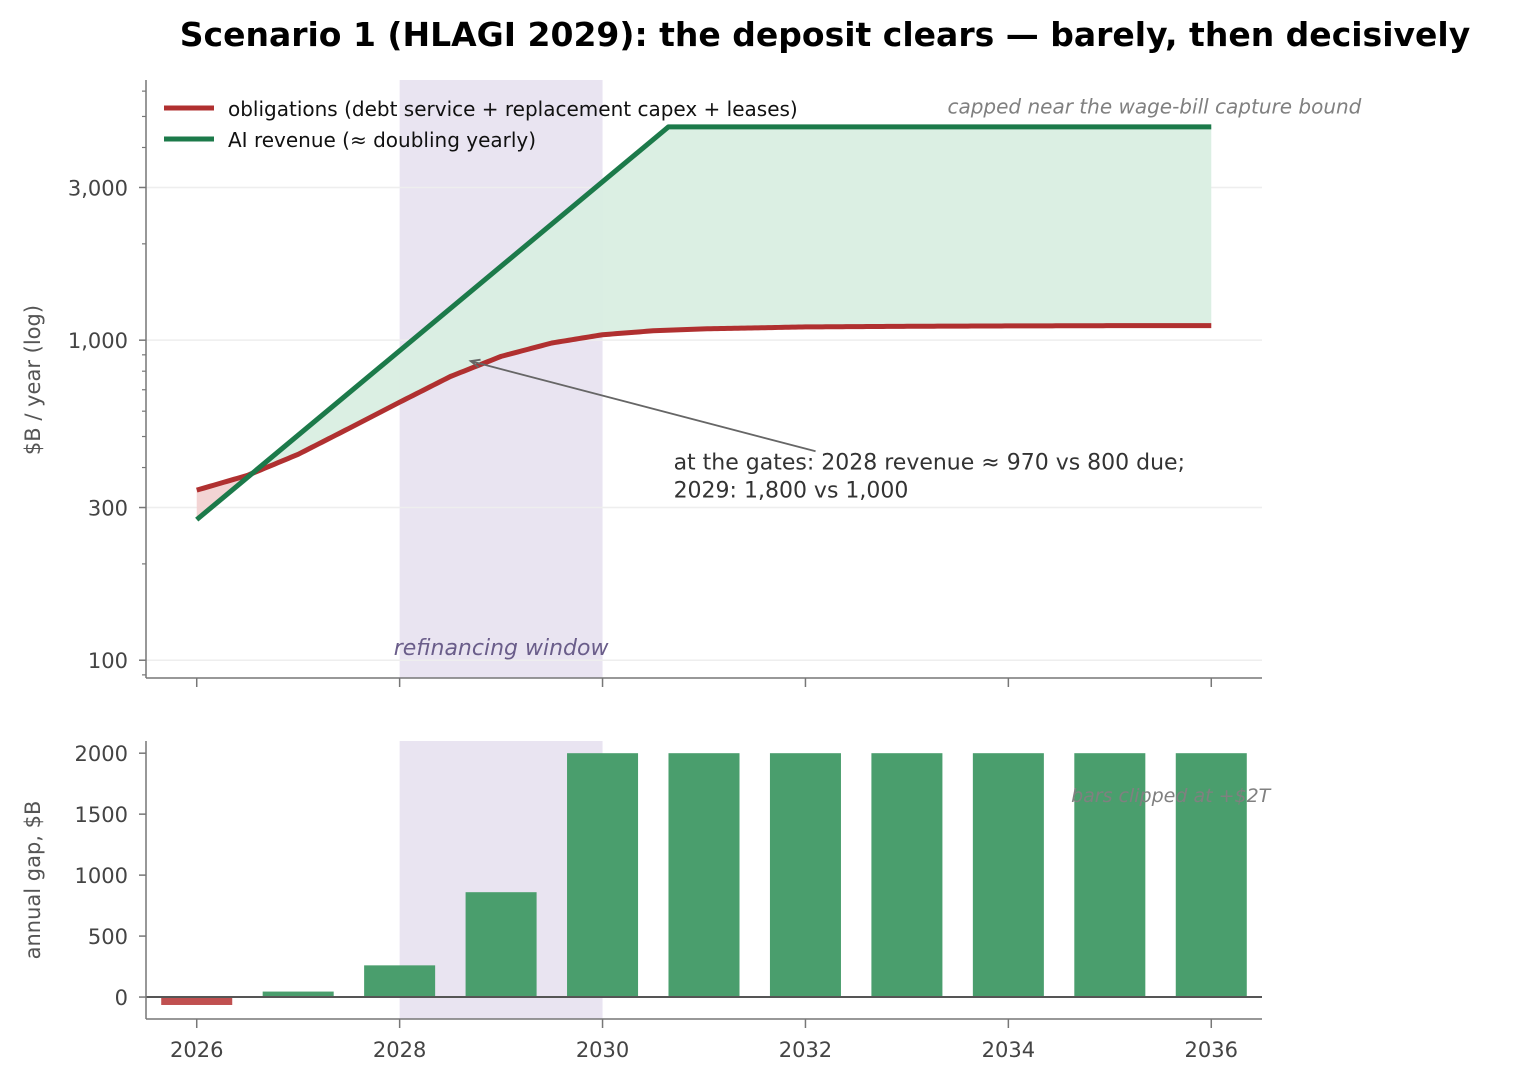  Describe the element at coordinates (791, 490) in the screenshot. I see `gates-annotation-line: 2029: 1,800 vs 1,000` at that location.